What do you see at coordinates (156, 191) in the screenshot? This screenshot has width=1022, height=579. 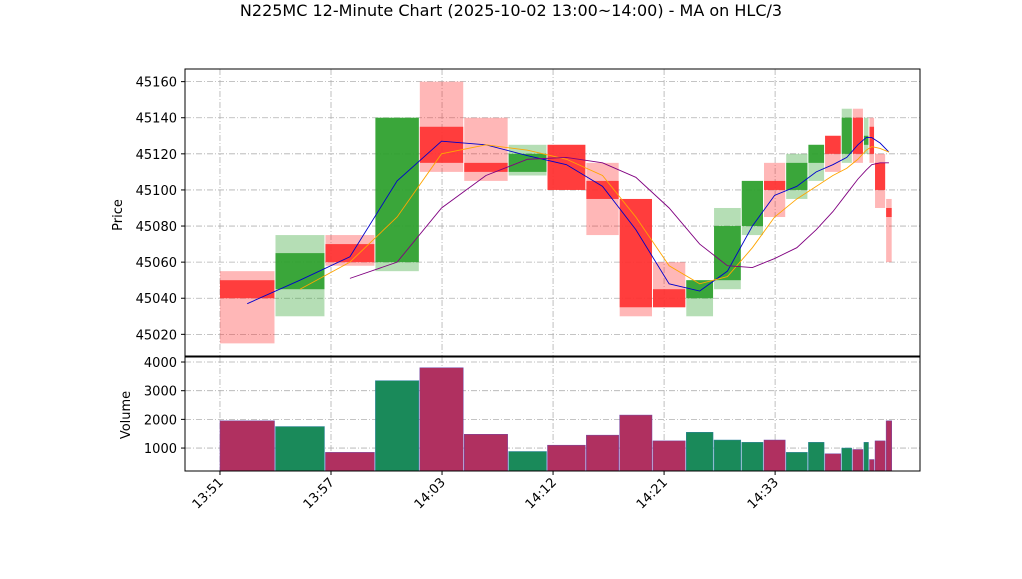 I see `y-tick-label: 45100` at bounding box center [156, 191].